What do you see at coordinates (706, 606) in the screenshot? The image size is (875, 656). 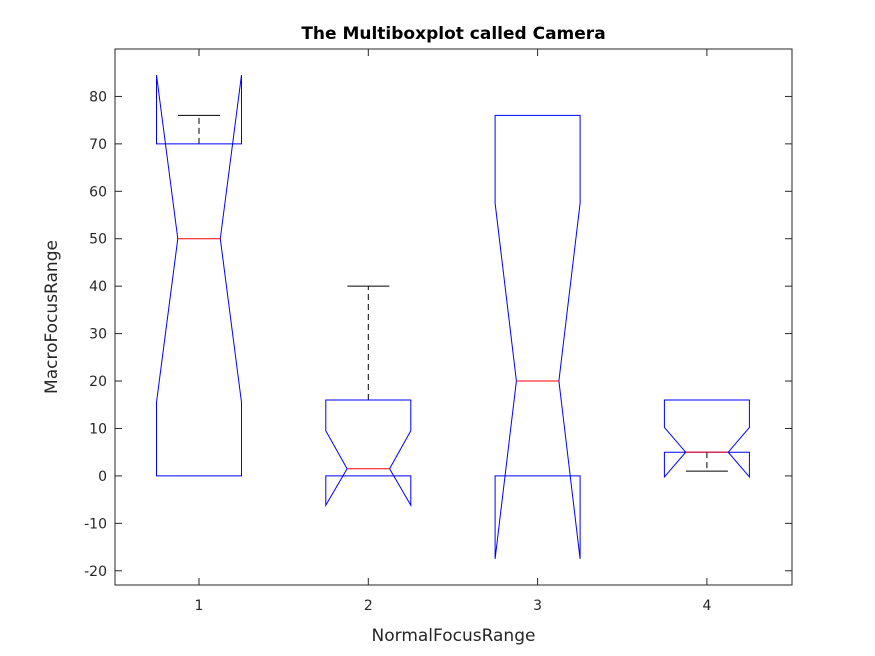 I see `x-tick-label: 4` at bounding box center [706, 606].